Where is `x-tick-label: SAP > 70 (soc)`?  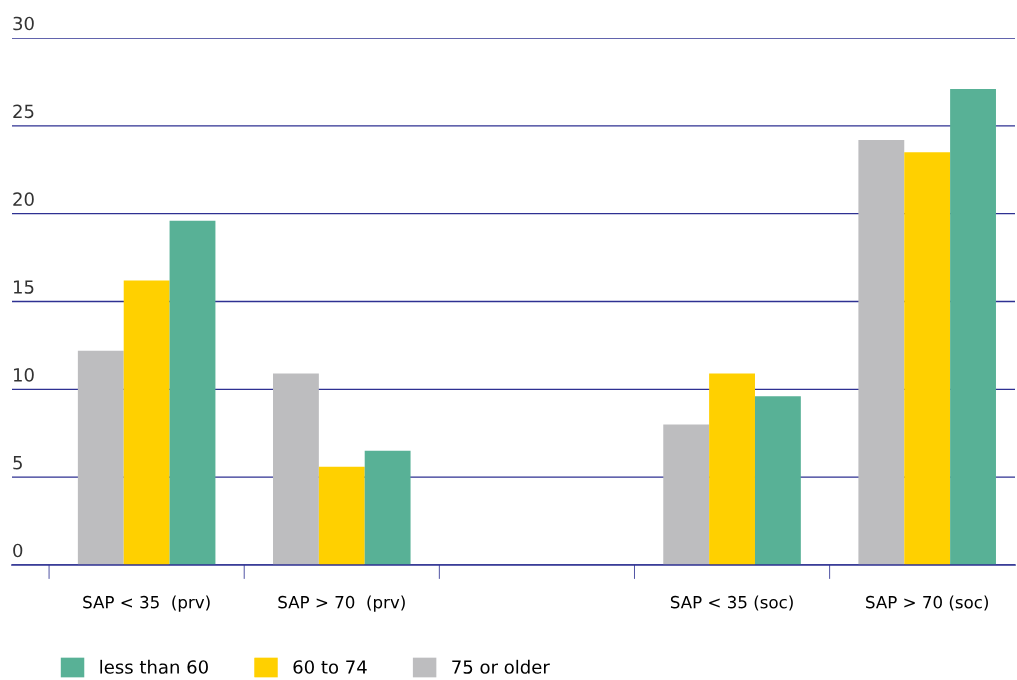
x-tick-label: SAP > 70 (soc) is located at coordinates (927, 603).